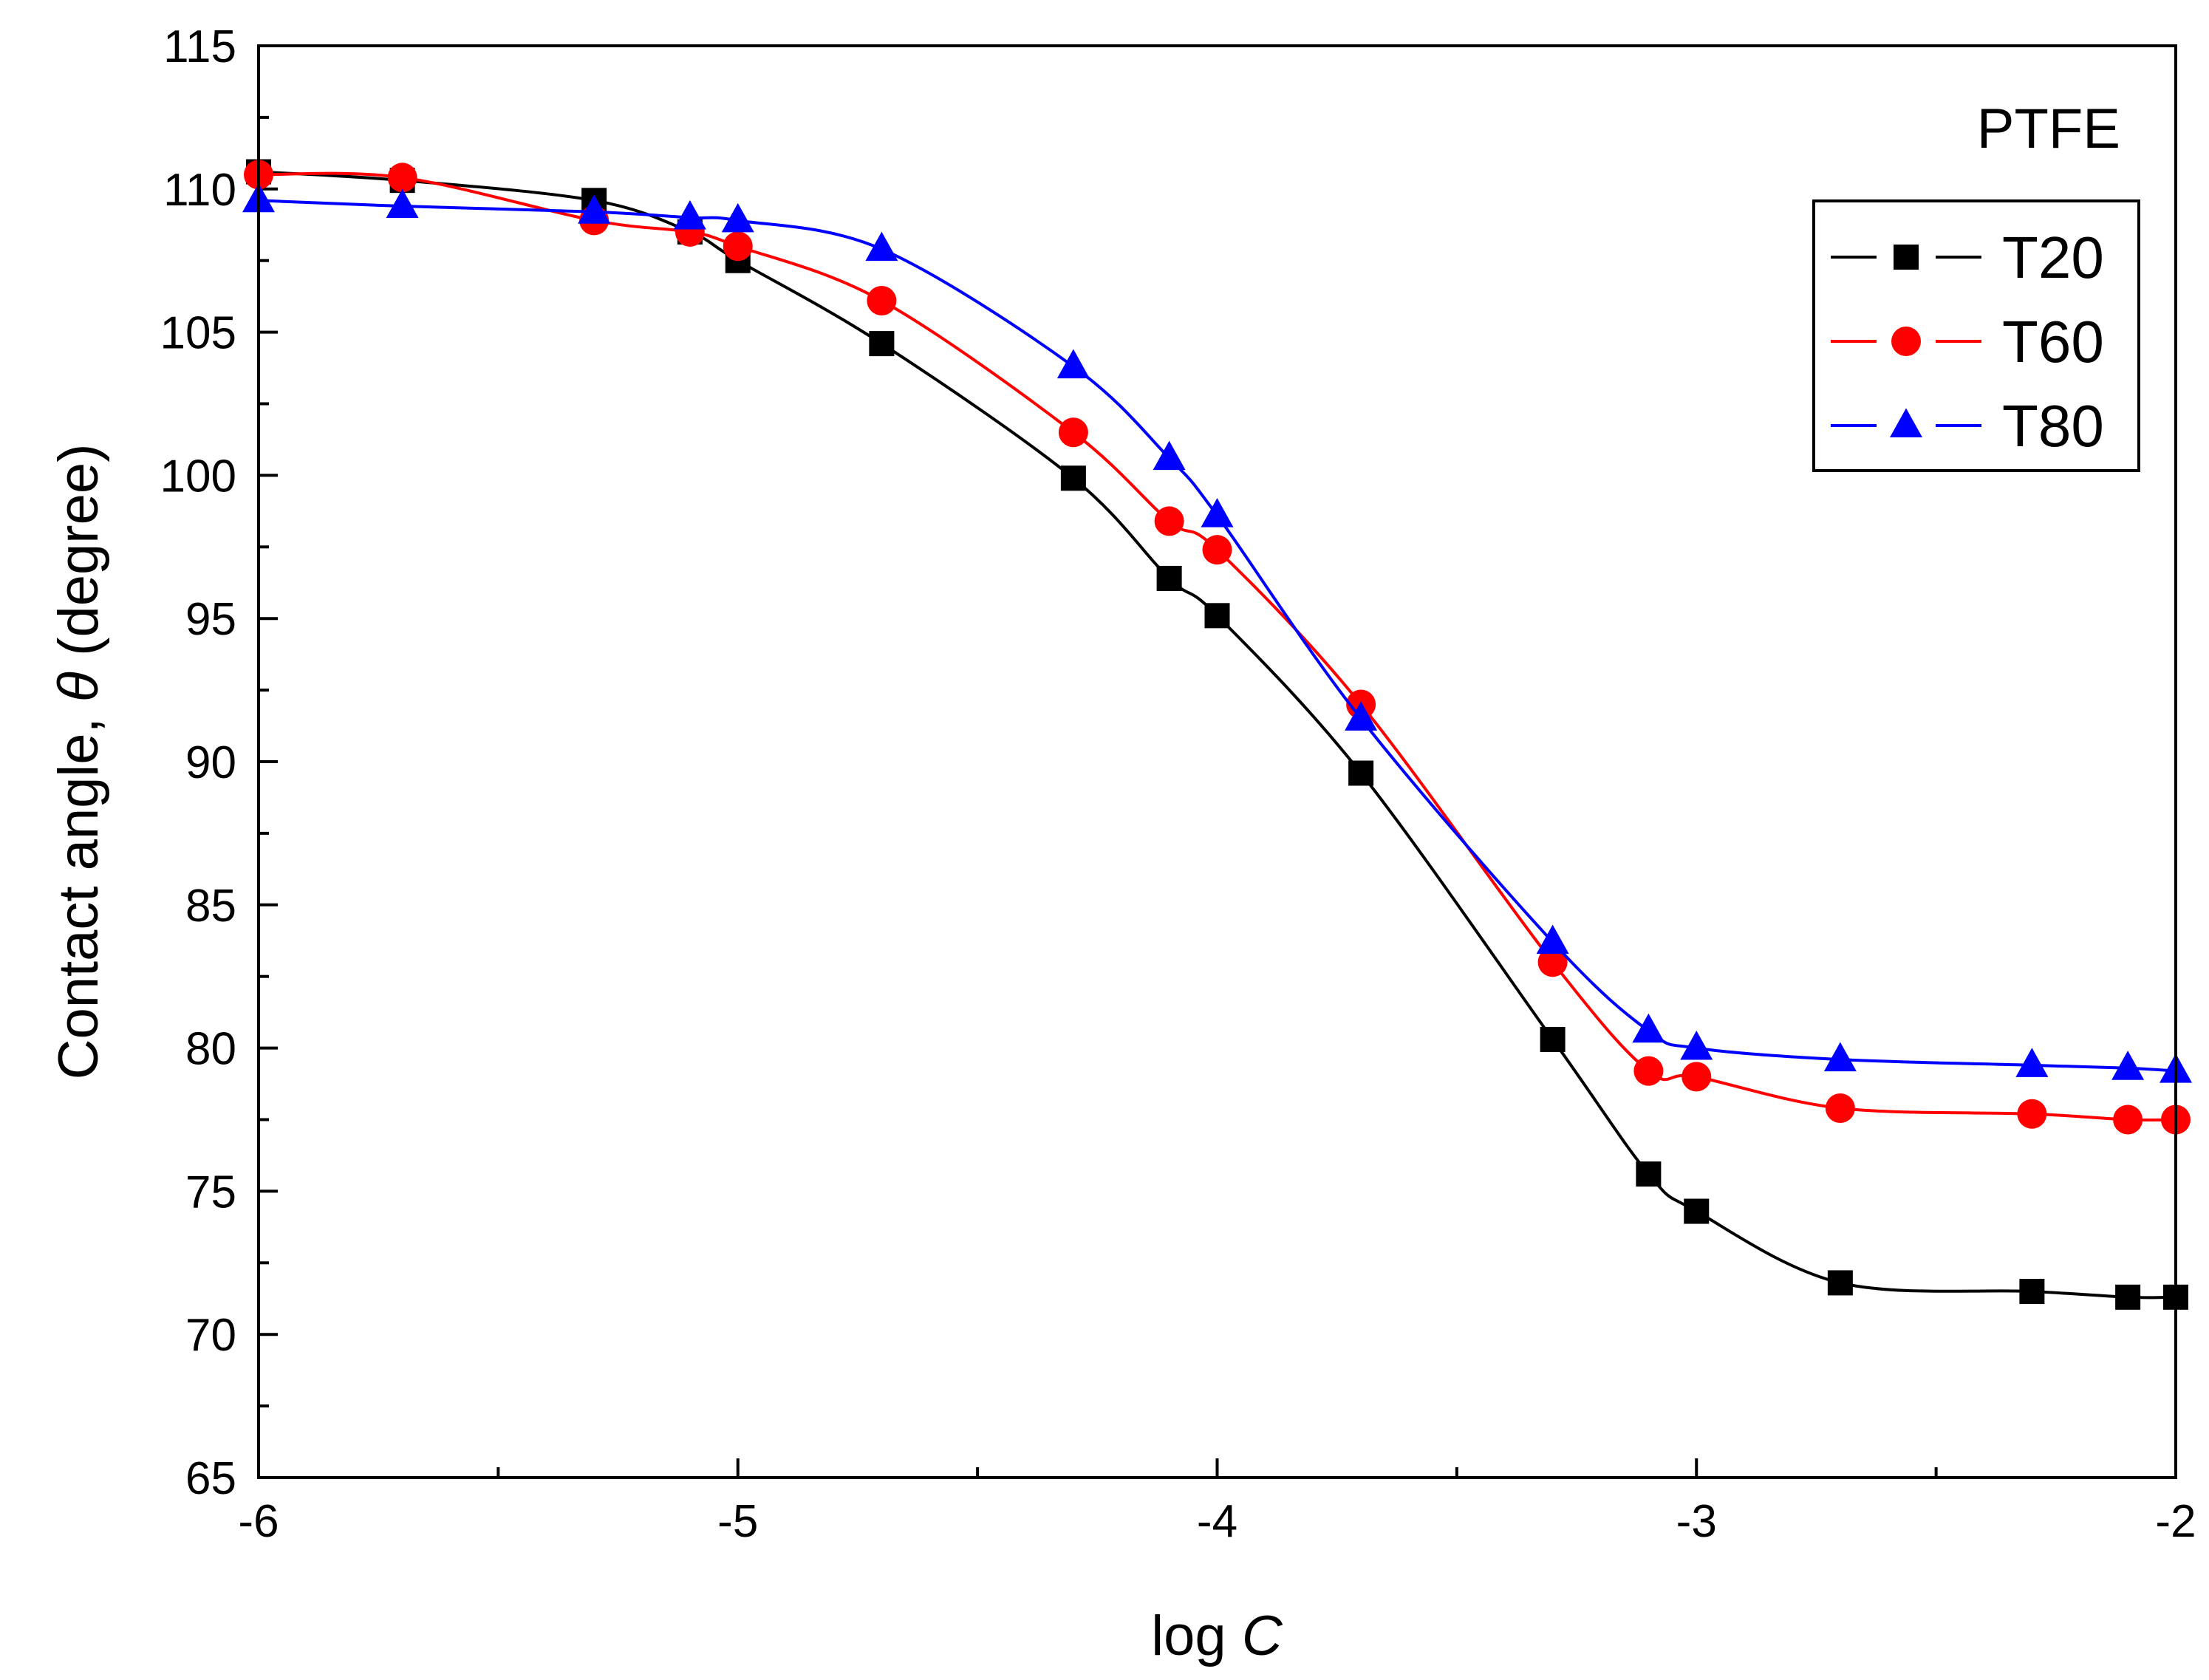  What do you see at coordinates (210, 1478) in the screenshot?
I see `y-tick-label: 65` at bounding box center [210, 1478].